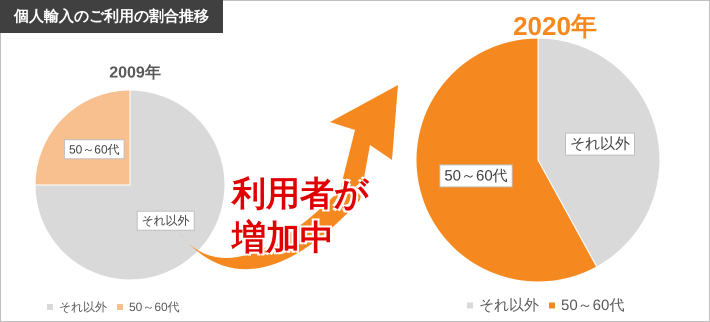 This screenshot has height=322, width=710. What do you see at coordinates (555, 26) in the screenshot?
I see `chart-title: 2020年` at bounding box center [555, 26].